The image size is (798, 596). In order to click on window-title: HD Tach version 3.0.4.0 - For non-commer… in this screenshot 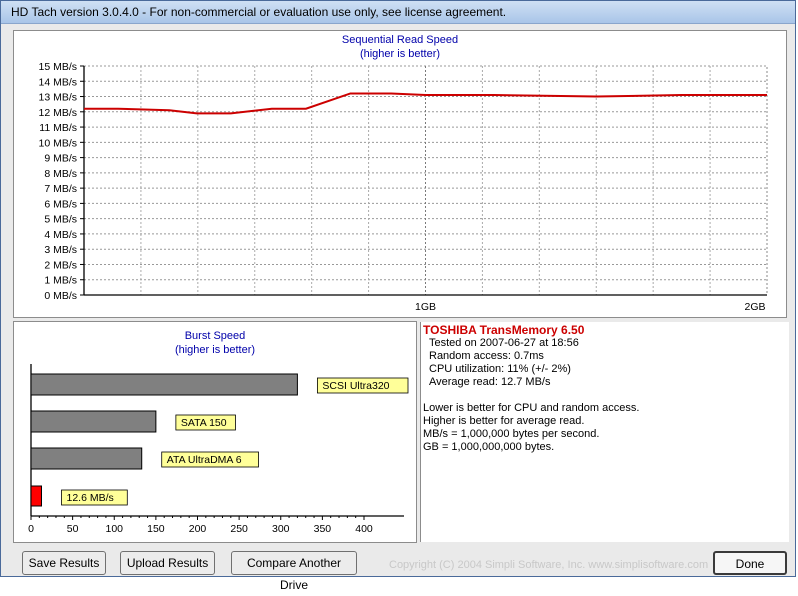, I will do `click(259, 12)`.